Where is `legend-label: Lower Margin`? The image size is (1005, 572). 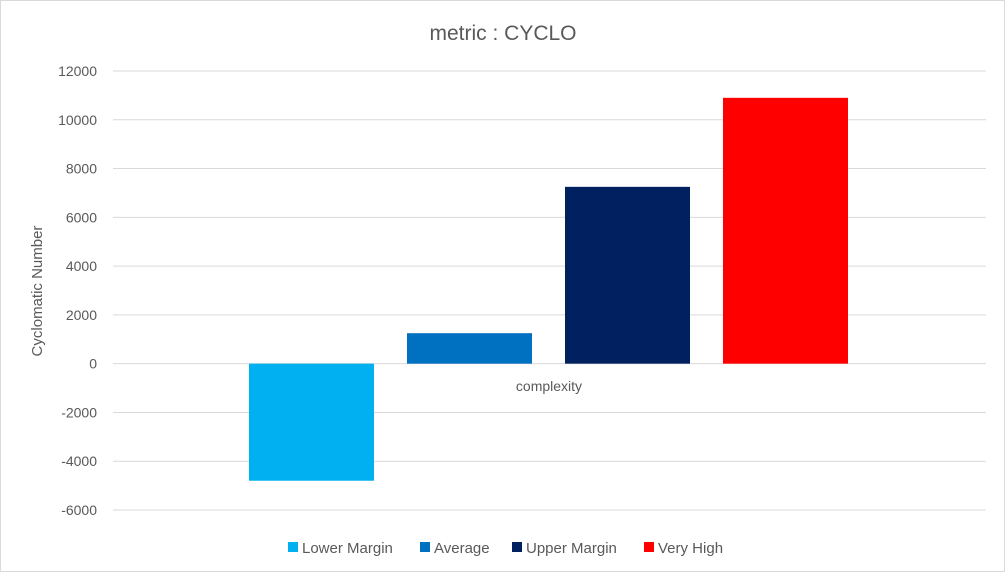
legend-label: Lower Margin is located at coordinates (347, 548).